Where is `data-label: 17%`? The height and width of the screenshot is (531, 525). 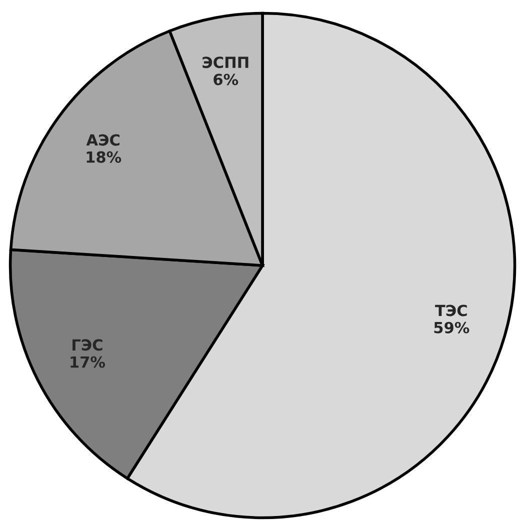 data-label: 17% is located at coordinates (88, 362).